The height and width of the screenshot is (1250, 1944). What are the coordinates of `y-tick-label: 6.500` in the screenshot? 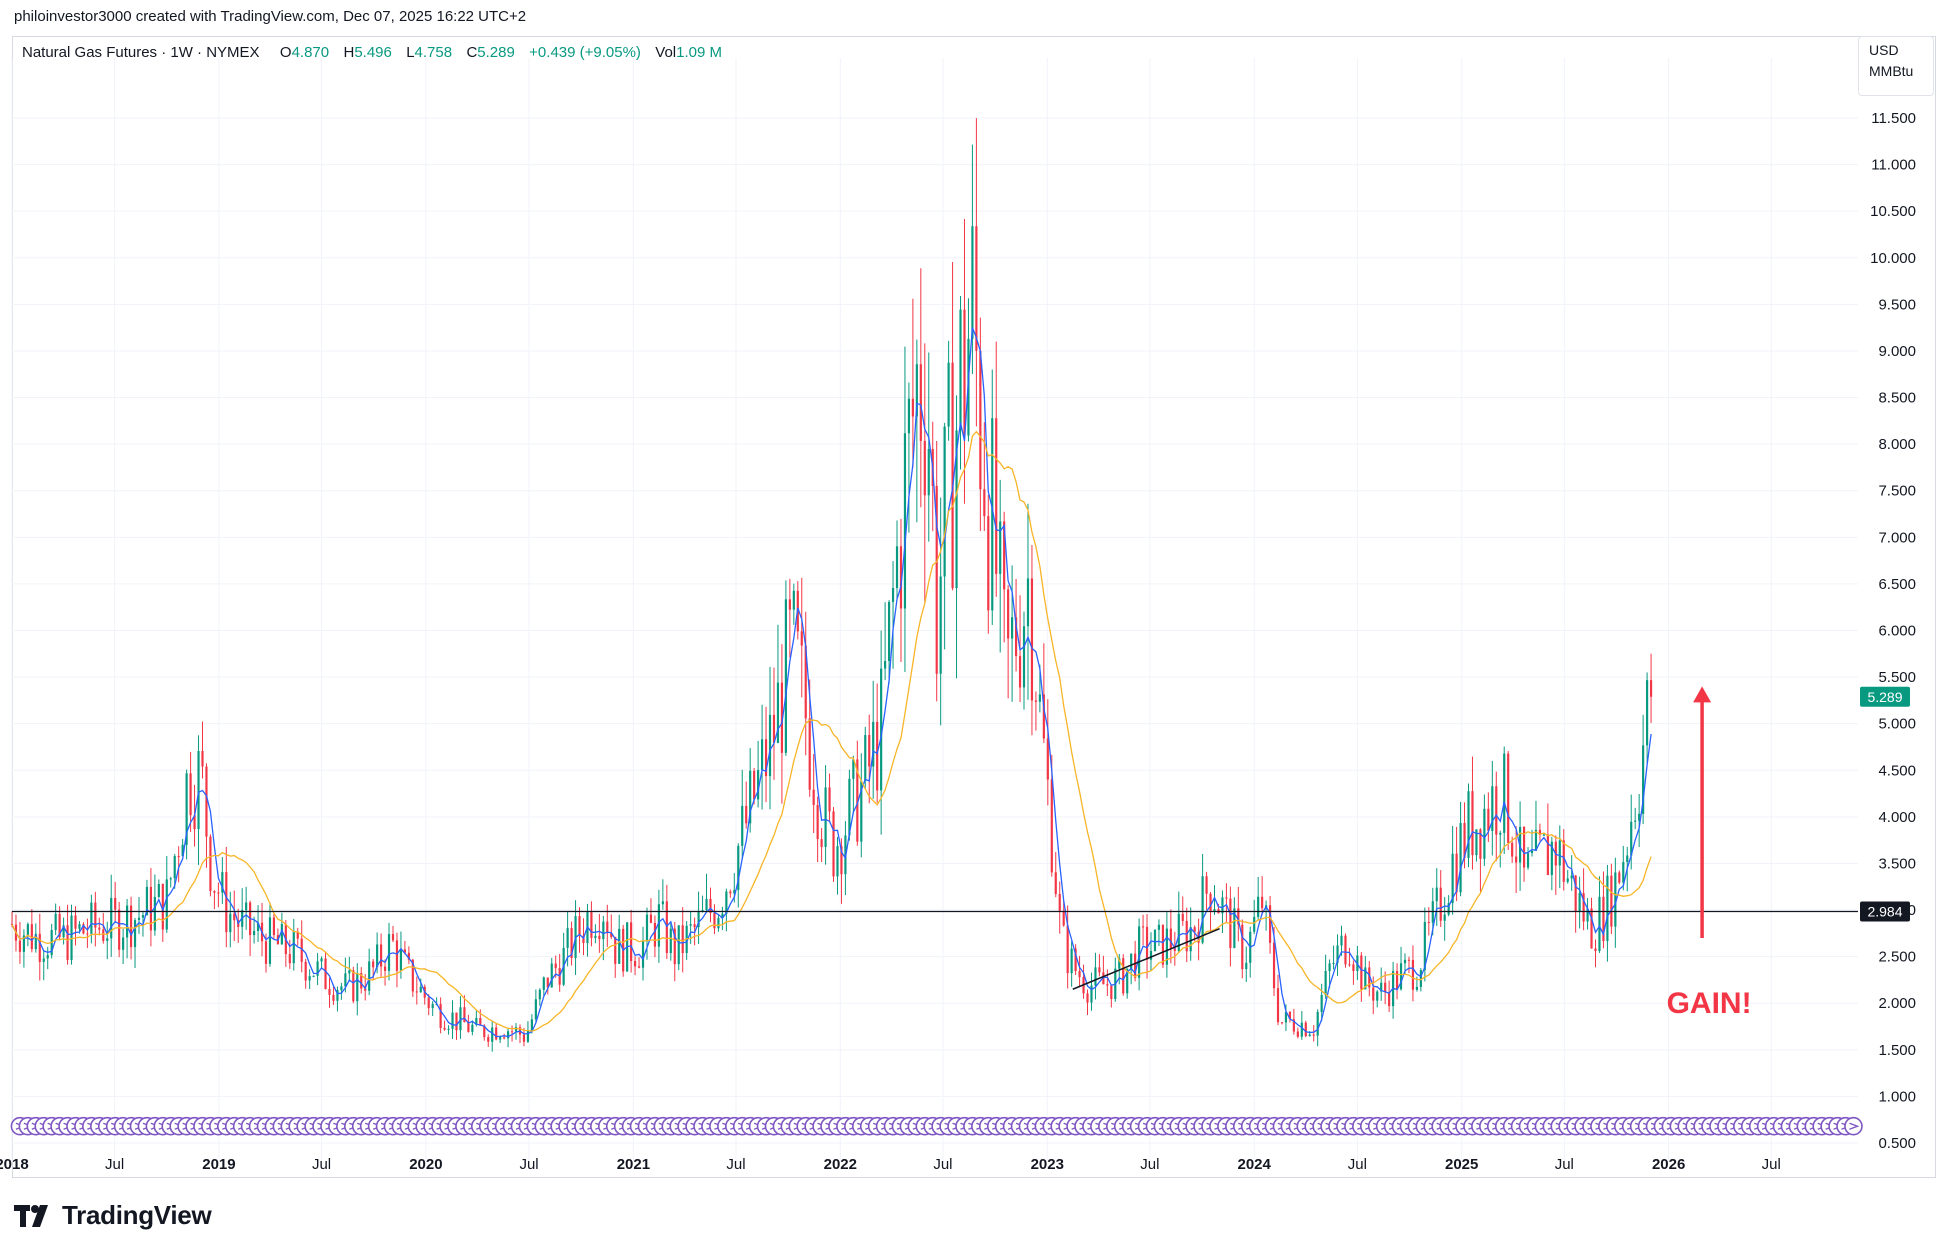 It's located at (1897, 584).